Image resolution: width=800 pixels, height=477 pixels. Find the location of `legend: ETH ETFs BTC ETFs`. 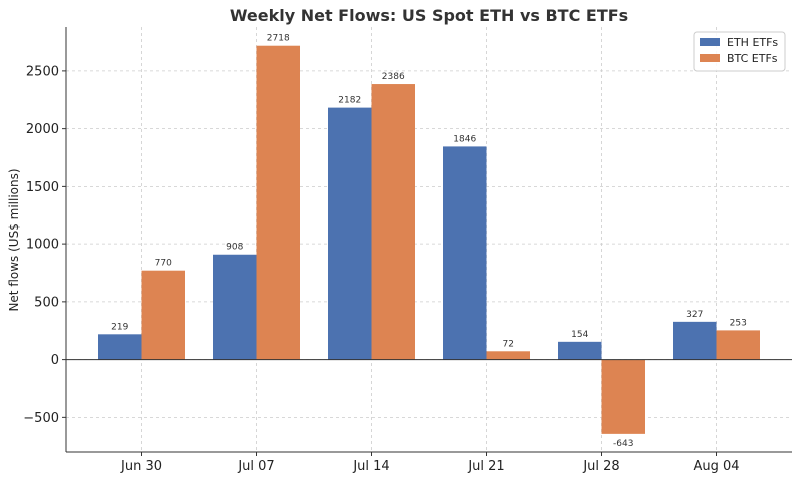

legend: ETH ETFs BTC ETFs is located at coordinates (739, 51).